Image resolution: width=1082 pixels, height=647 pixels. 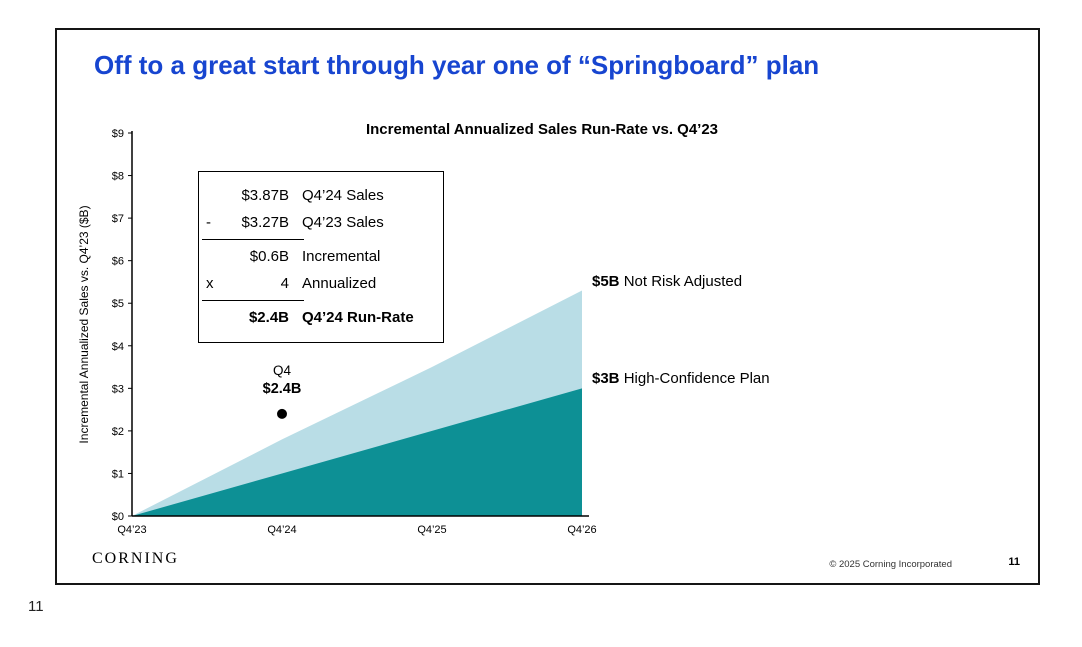 I want to click on total-rule, so click(x=253, y=300).